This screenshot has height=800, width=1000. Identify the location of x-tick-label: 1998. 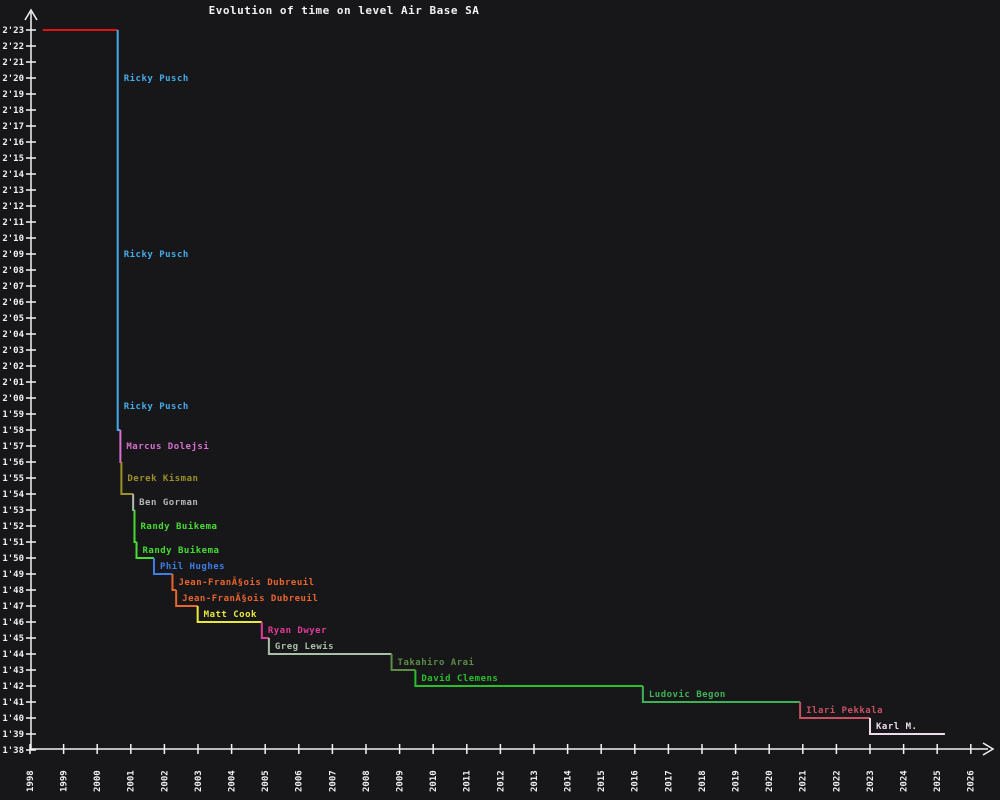
(31, 781).